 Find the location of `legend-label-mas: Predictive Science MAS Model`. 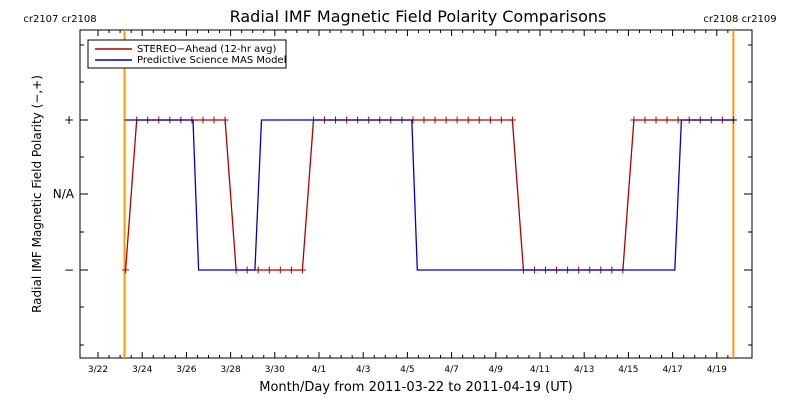

legend-label-mas: Predictive Science MAS Model is located at coordinates (211, 60).